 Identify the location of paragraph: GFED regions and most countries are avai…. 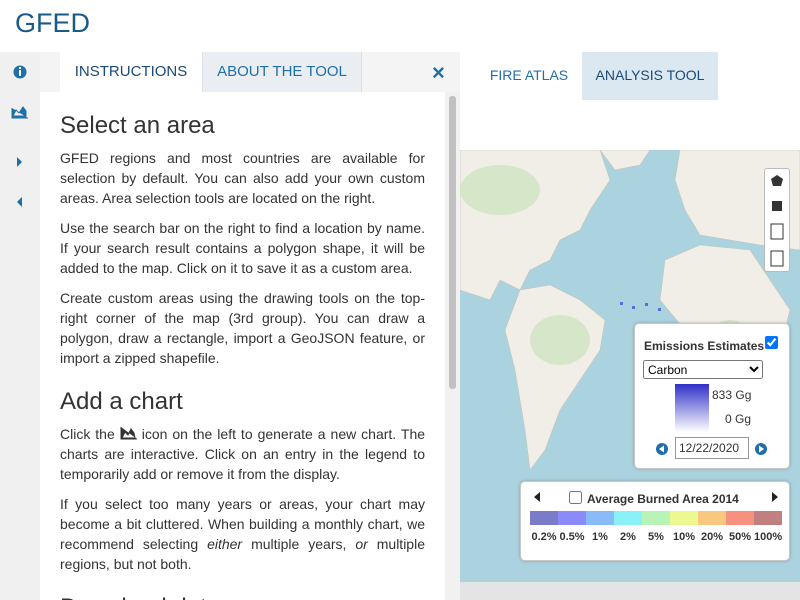
(242, 178).